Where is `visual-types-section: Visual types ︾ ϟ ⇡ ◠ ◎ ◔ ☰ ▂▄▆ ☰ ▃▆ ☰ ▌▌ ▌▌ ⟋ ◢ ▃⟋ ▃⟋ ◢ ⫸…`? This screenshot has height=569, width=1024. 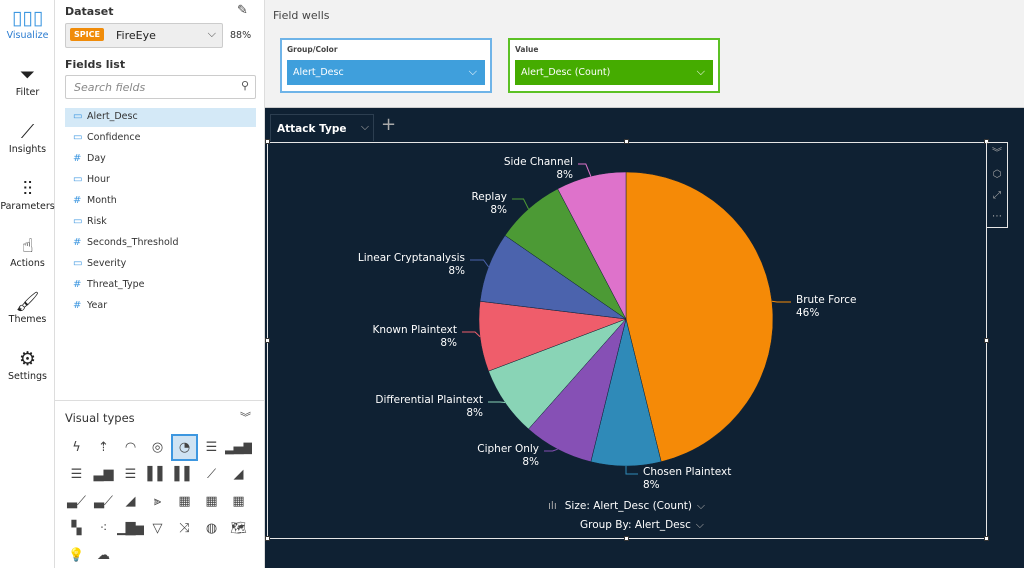 visual-types-section: Visual types ︾ ϟ ⇡ ◠ ◎ ◔ ☰ ▂▄▆ ☰ ▃▆ ☰ ▌▌ ▌▌ ⟋ ◢ ▃⟋ ▃⟋ ◢ ⫸… is located at coordinates (160, 484).